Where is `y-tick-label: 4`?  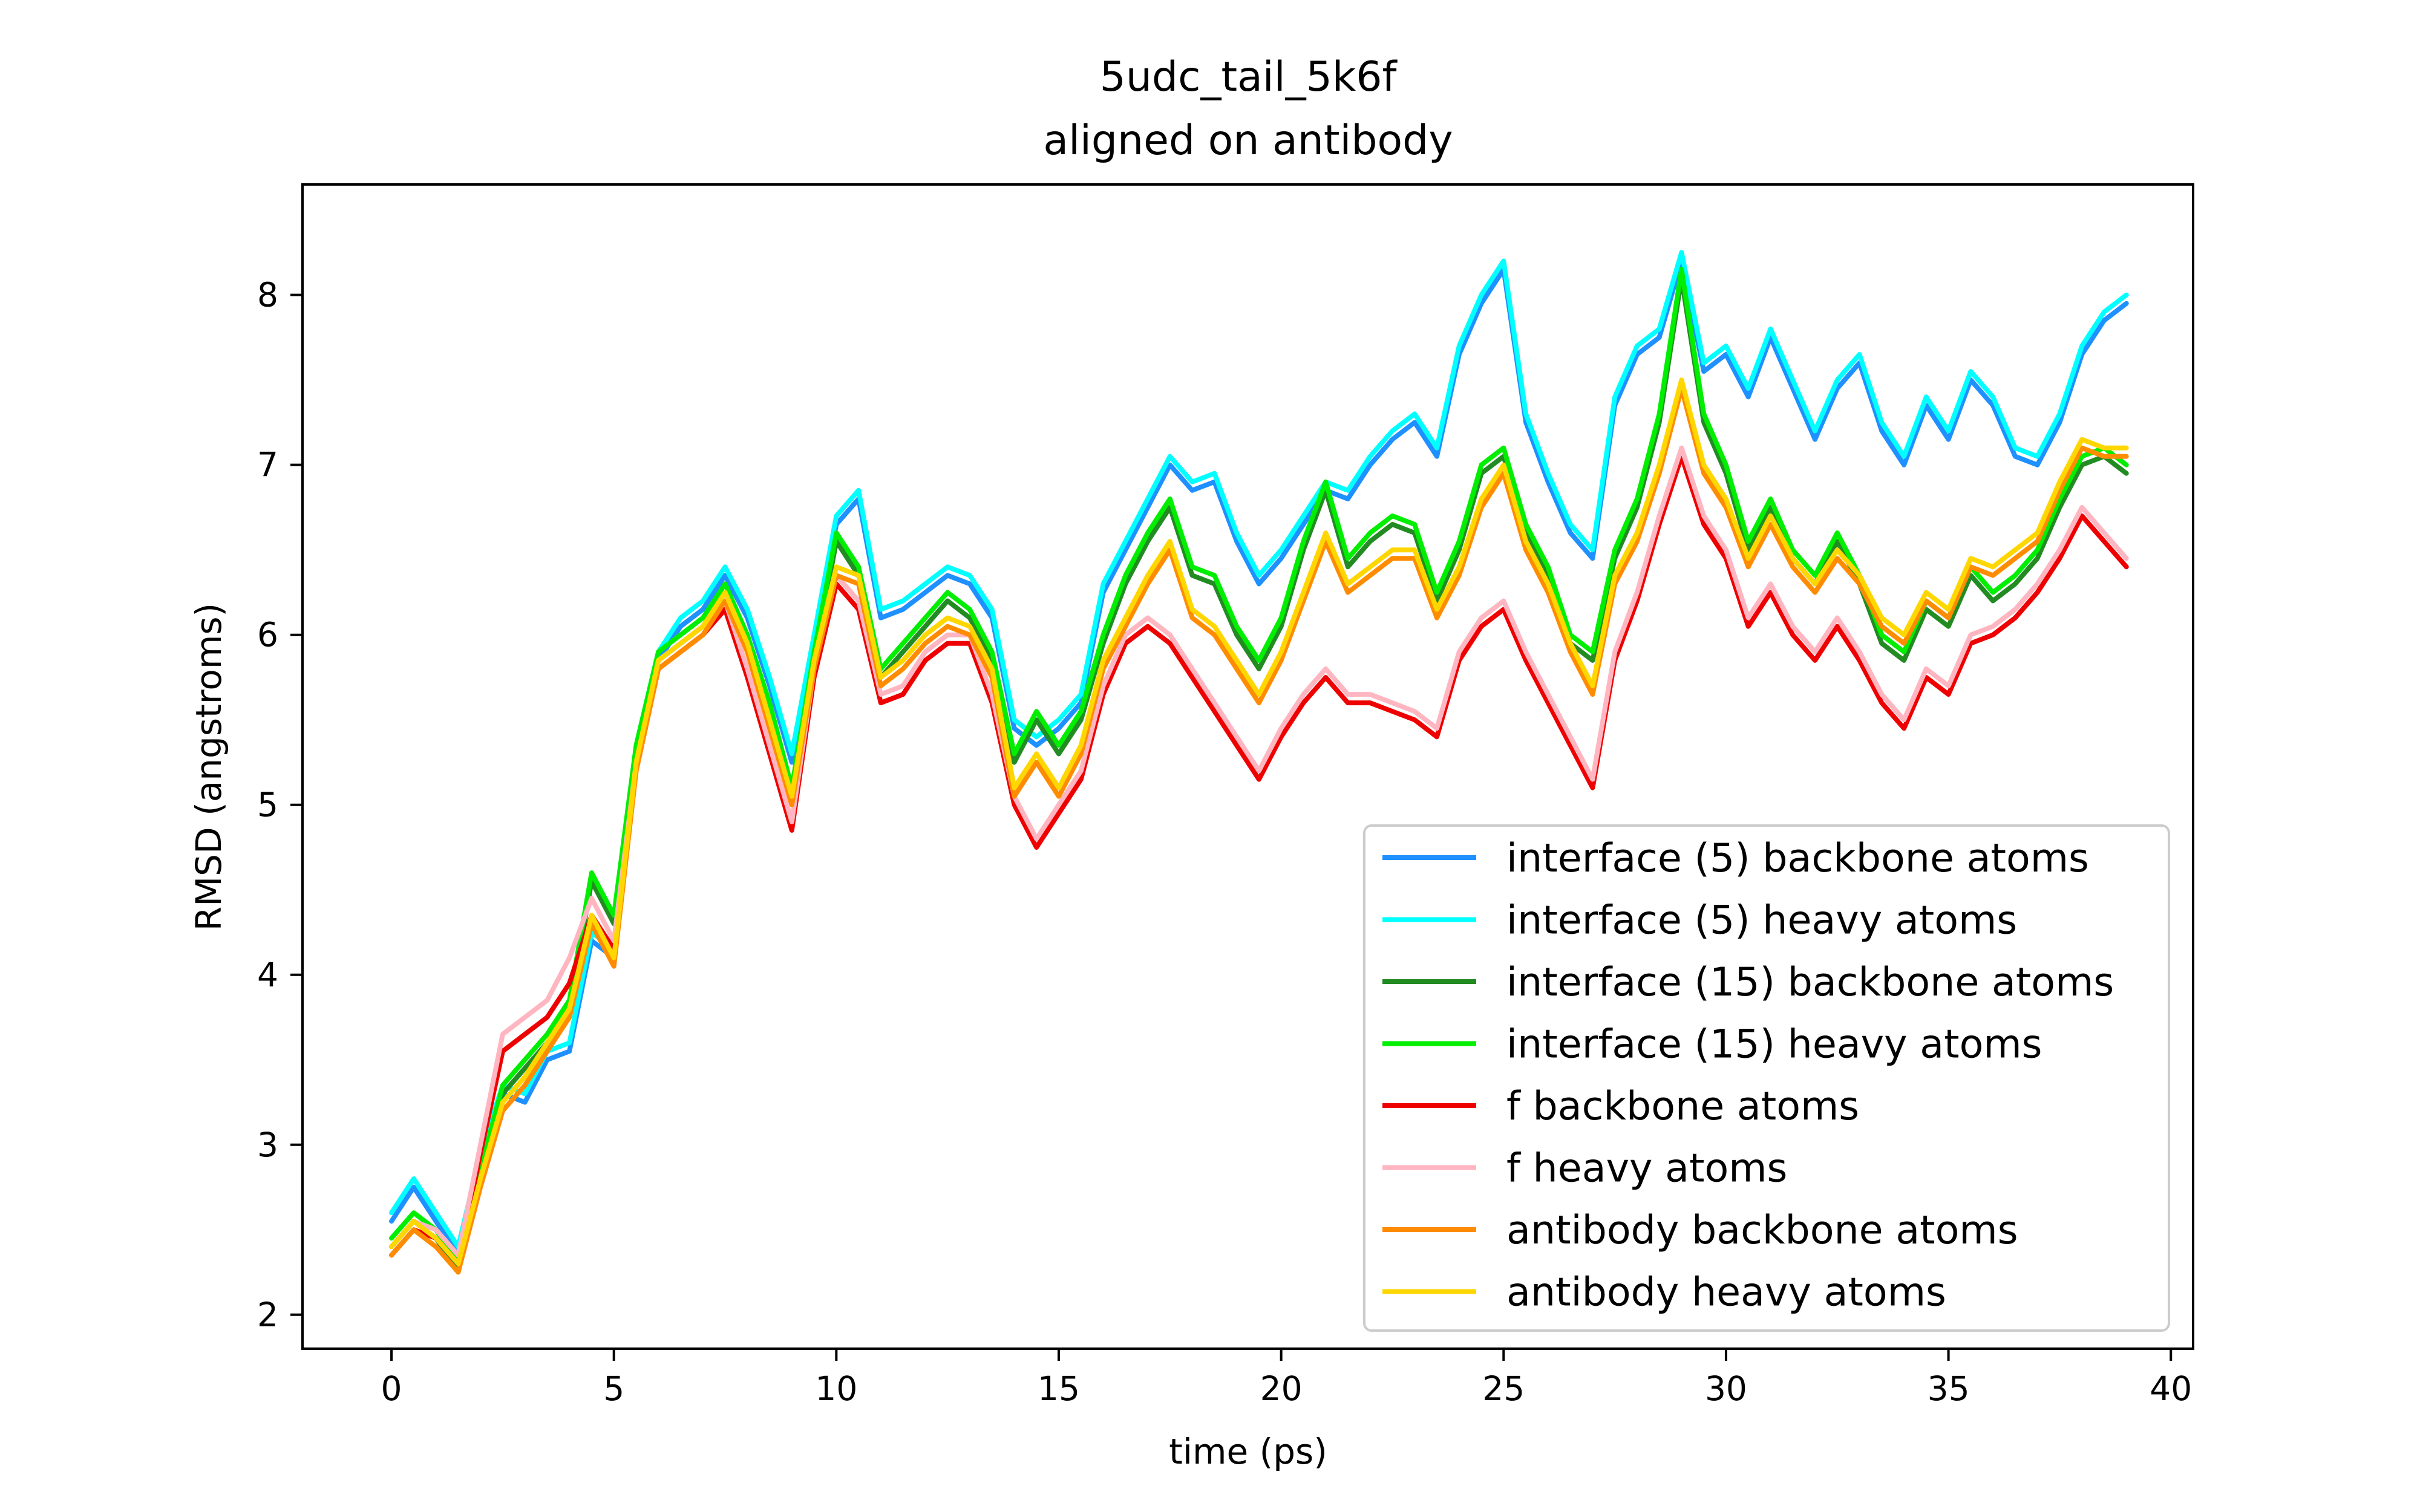
y-tick-label: 4 is located at coordinates (267, 975).